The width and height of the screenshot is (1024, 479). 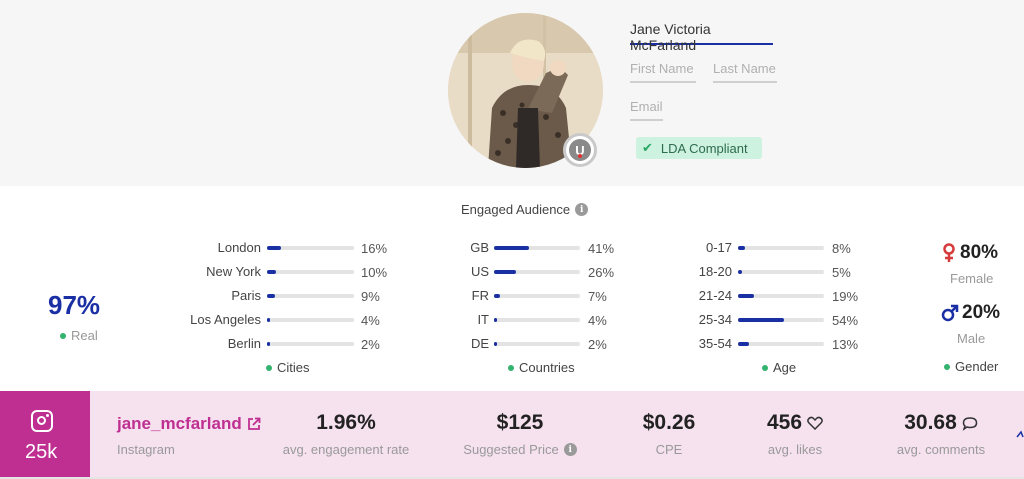 I want to click on age-percent: 5%, so click(x=841, y=272).